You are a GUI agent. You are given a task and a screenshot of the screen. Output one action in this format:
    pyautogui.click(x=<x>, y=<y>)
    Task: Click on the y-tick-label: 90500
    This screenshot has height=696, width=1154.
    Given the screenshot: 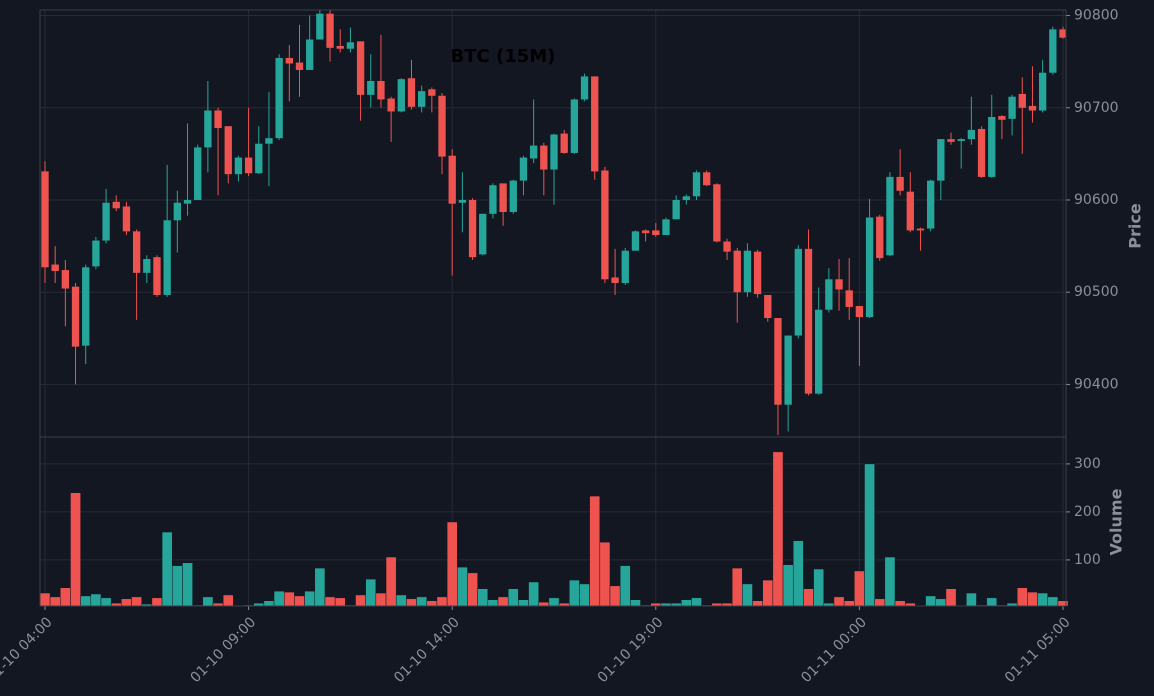 What is the action you would take?
    pyautogui.click(x=1096, y=292)
    